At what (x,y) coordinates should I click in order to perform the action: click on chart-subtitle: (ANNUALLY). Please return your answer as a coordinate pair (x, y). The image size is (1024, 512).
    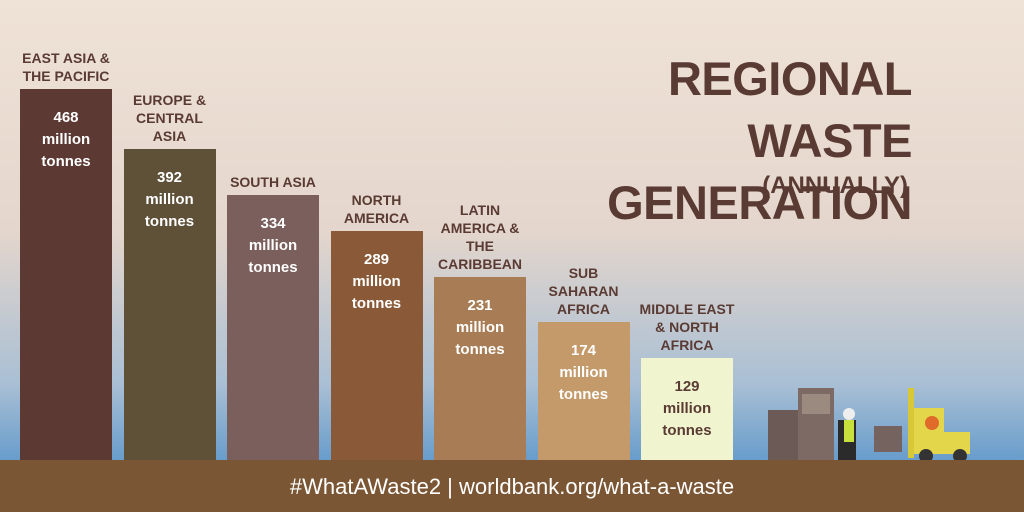
    Looking at the image, I should click on (835, 185).